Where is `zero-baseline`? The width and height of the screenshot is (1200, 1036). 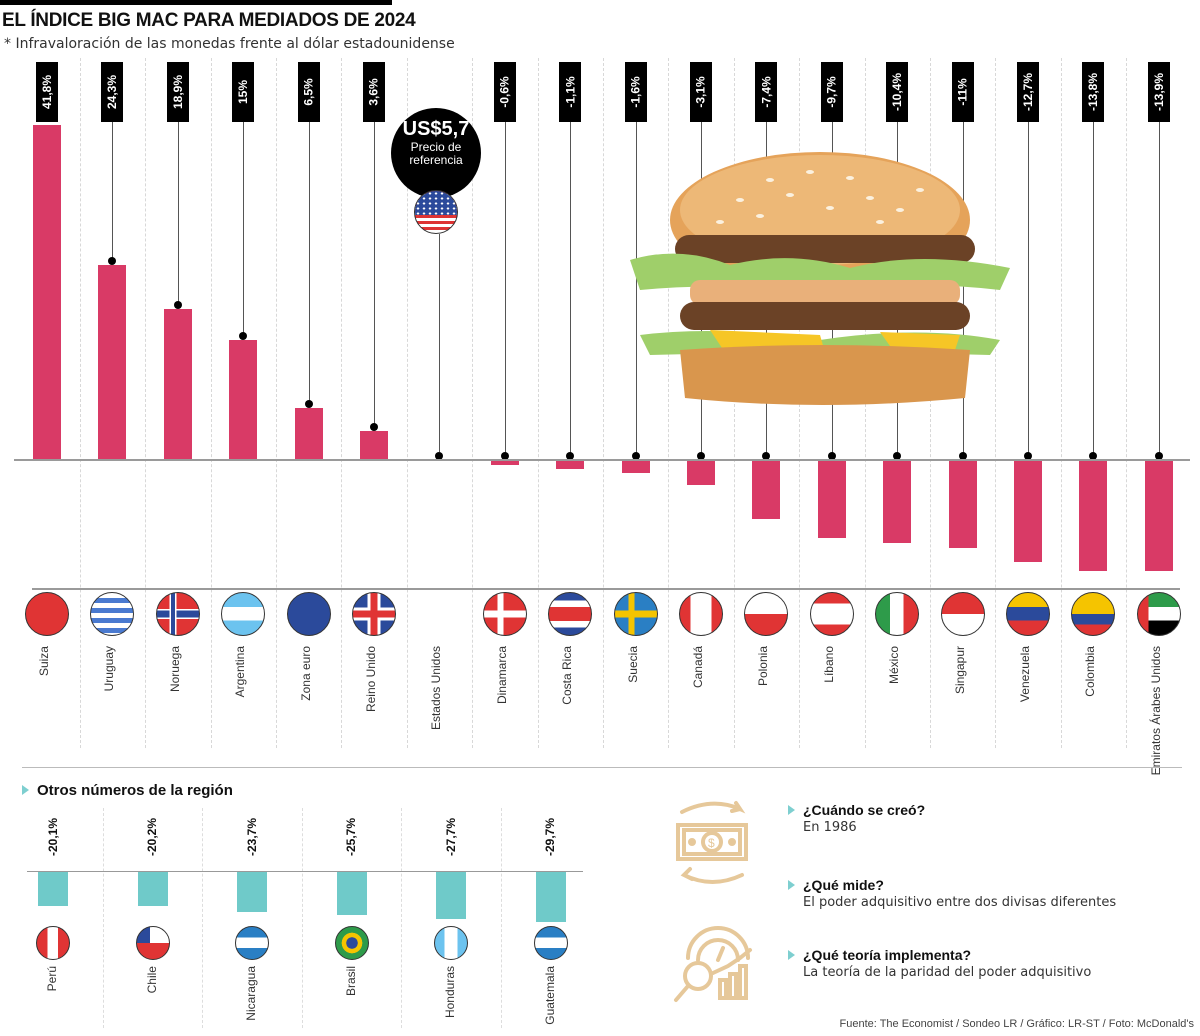
zero-baseline is located at coordinates (602, 460).